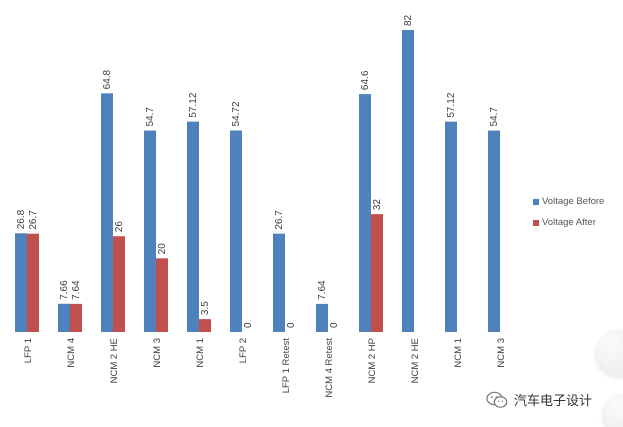 The height and width of the screenshot is (427, 623). Describe the element at coordinates (329, 368) in the screenshot. I see `category-label-7: NCM 4 Retest` at that location.